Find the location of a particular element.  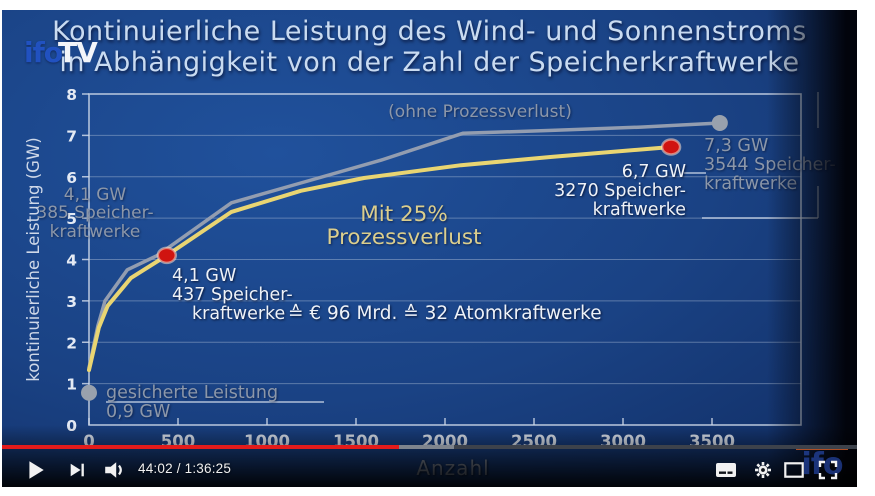

volume-icon is located at coordinates (114, 470).